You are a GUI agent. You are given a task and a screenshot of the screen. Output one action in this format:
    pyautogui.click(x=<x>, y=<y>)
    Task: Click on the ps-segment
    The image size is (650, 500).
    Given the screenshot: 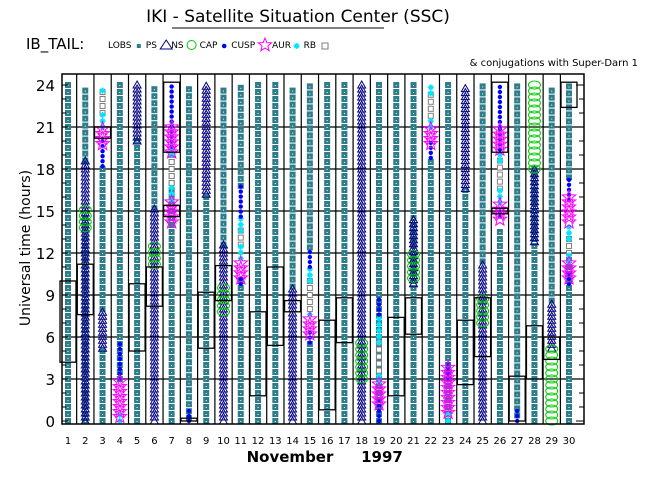 What is the action you would take?
    pyautogui.click(x=137, y=112)
    